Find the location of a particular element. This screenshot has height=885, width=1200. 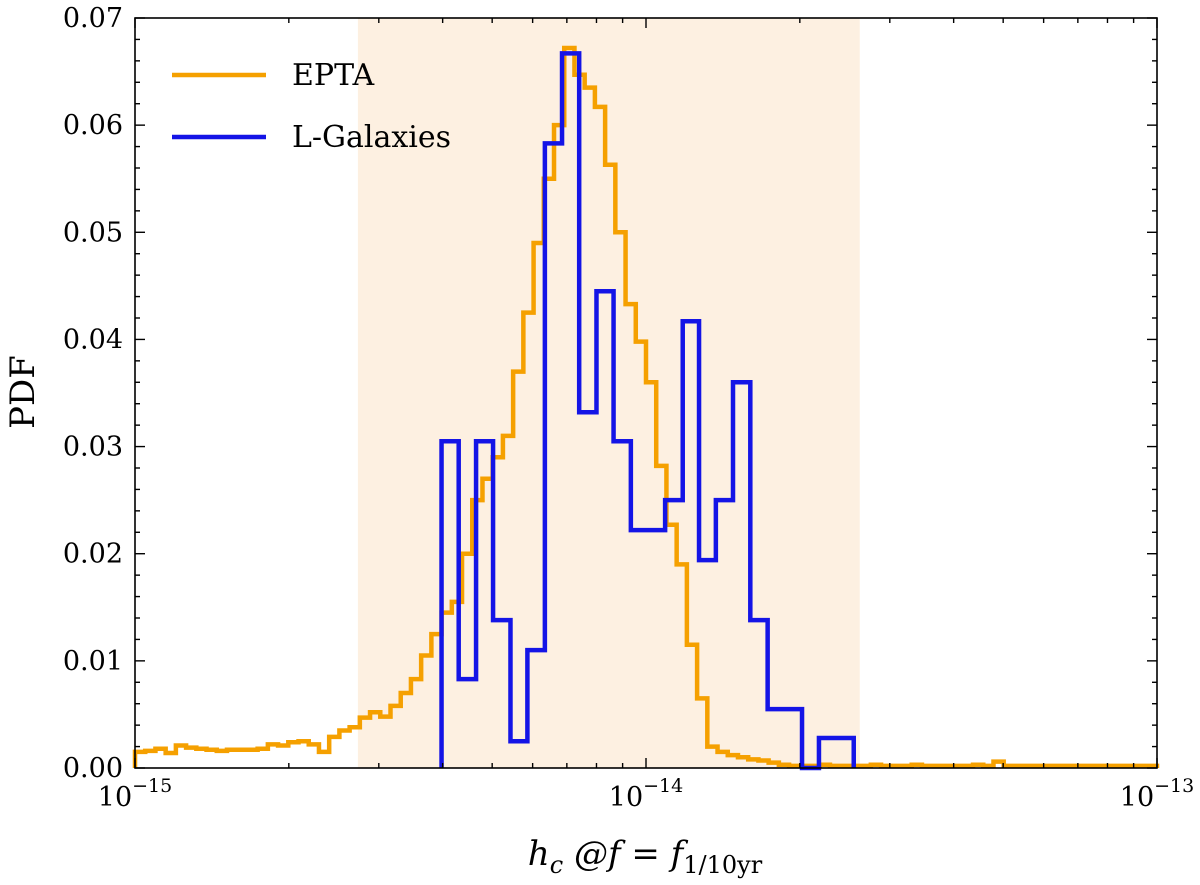

x-tick-label: 10−14 is located at coordinates (646, 794).